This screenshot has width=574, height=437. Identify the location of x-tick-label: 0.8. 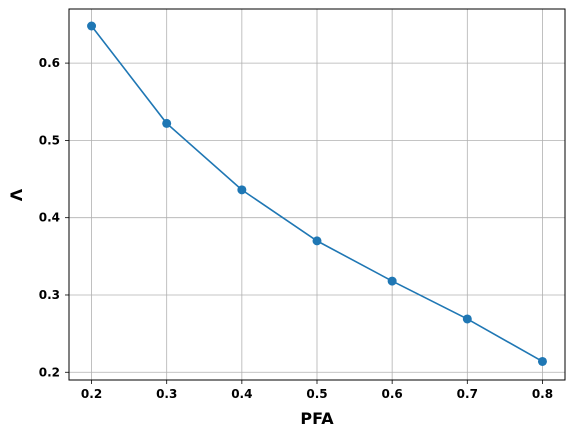
(542, 394).